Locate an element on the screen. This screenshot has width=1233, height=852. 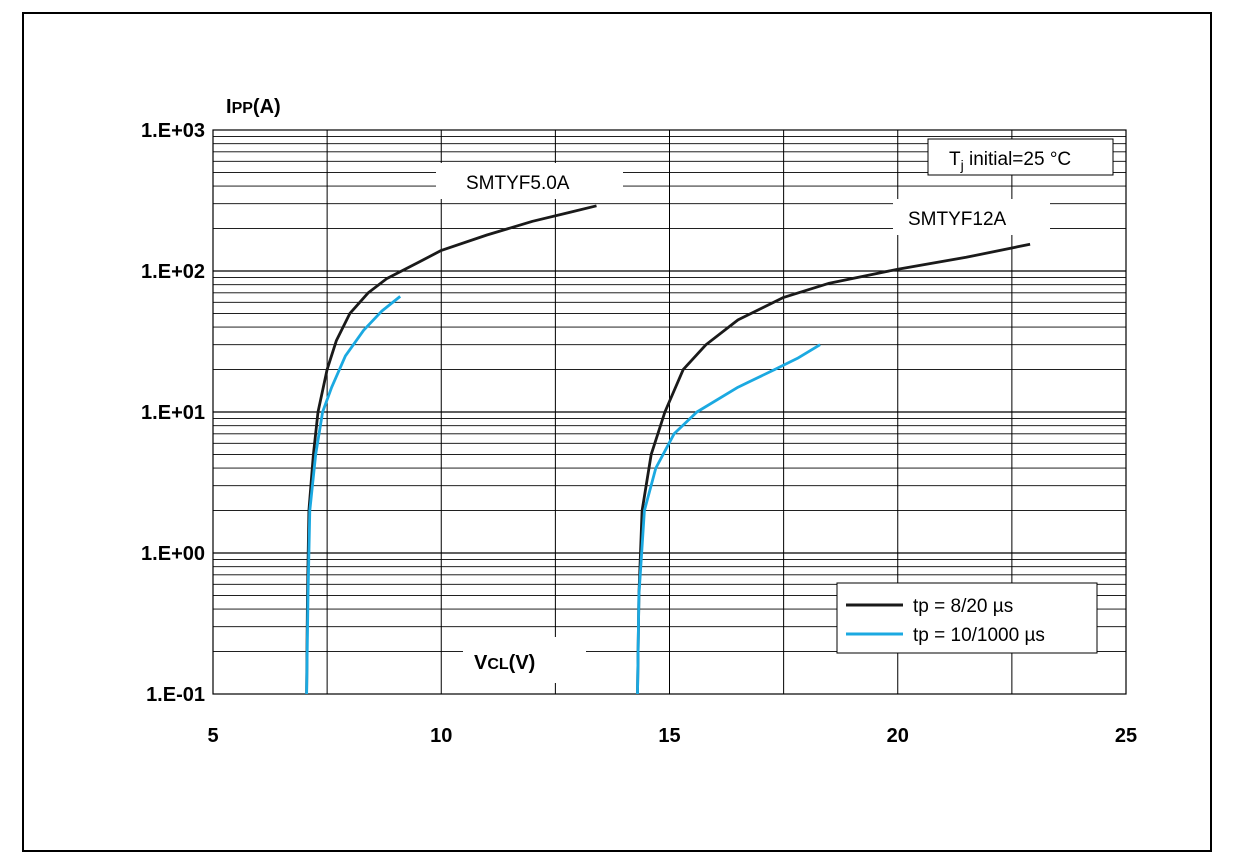
y-tick-label: 1.E-01 is located at coordinates (175, 695).